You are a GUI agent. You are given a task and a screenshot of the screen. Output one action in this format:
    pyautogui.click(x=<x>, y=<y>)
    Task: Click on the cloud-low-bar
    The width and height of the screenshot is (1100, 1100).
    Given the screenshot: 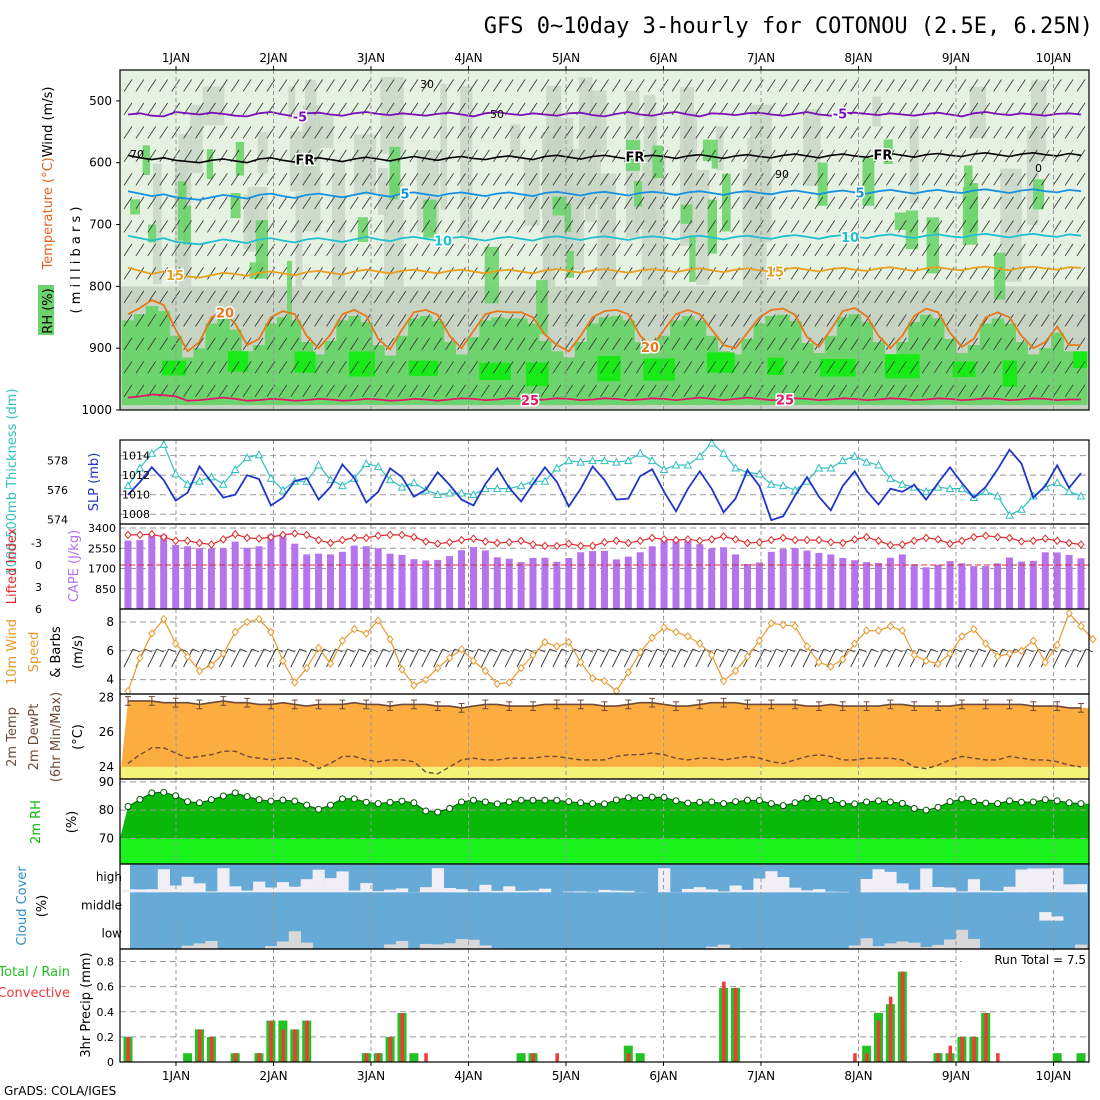 What is the action you would take?
    pyautogui.click(x=878, y=947)
    